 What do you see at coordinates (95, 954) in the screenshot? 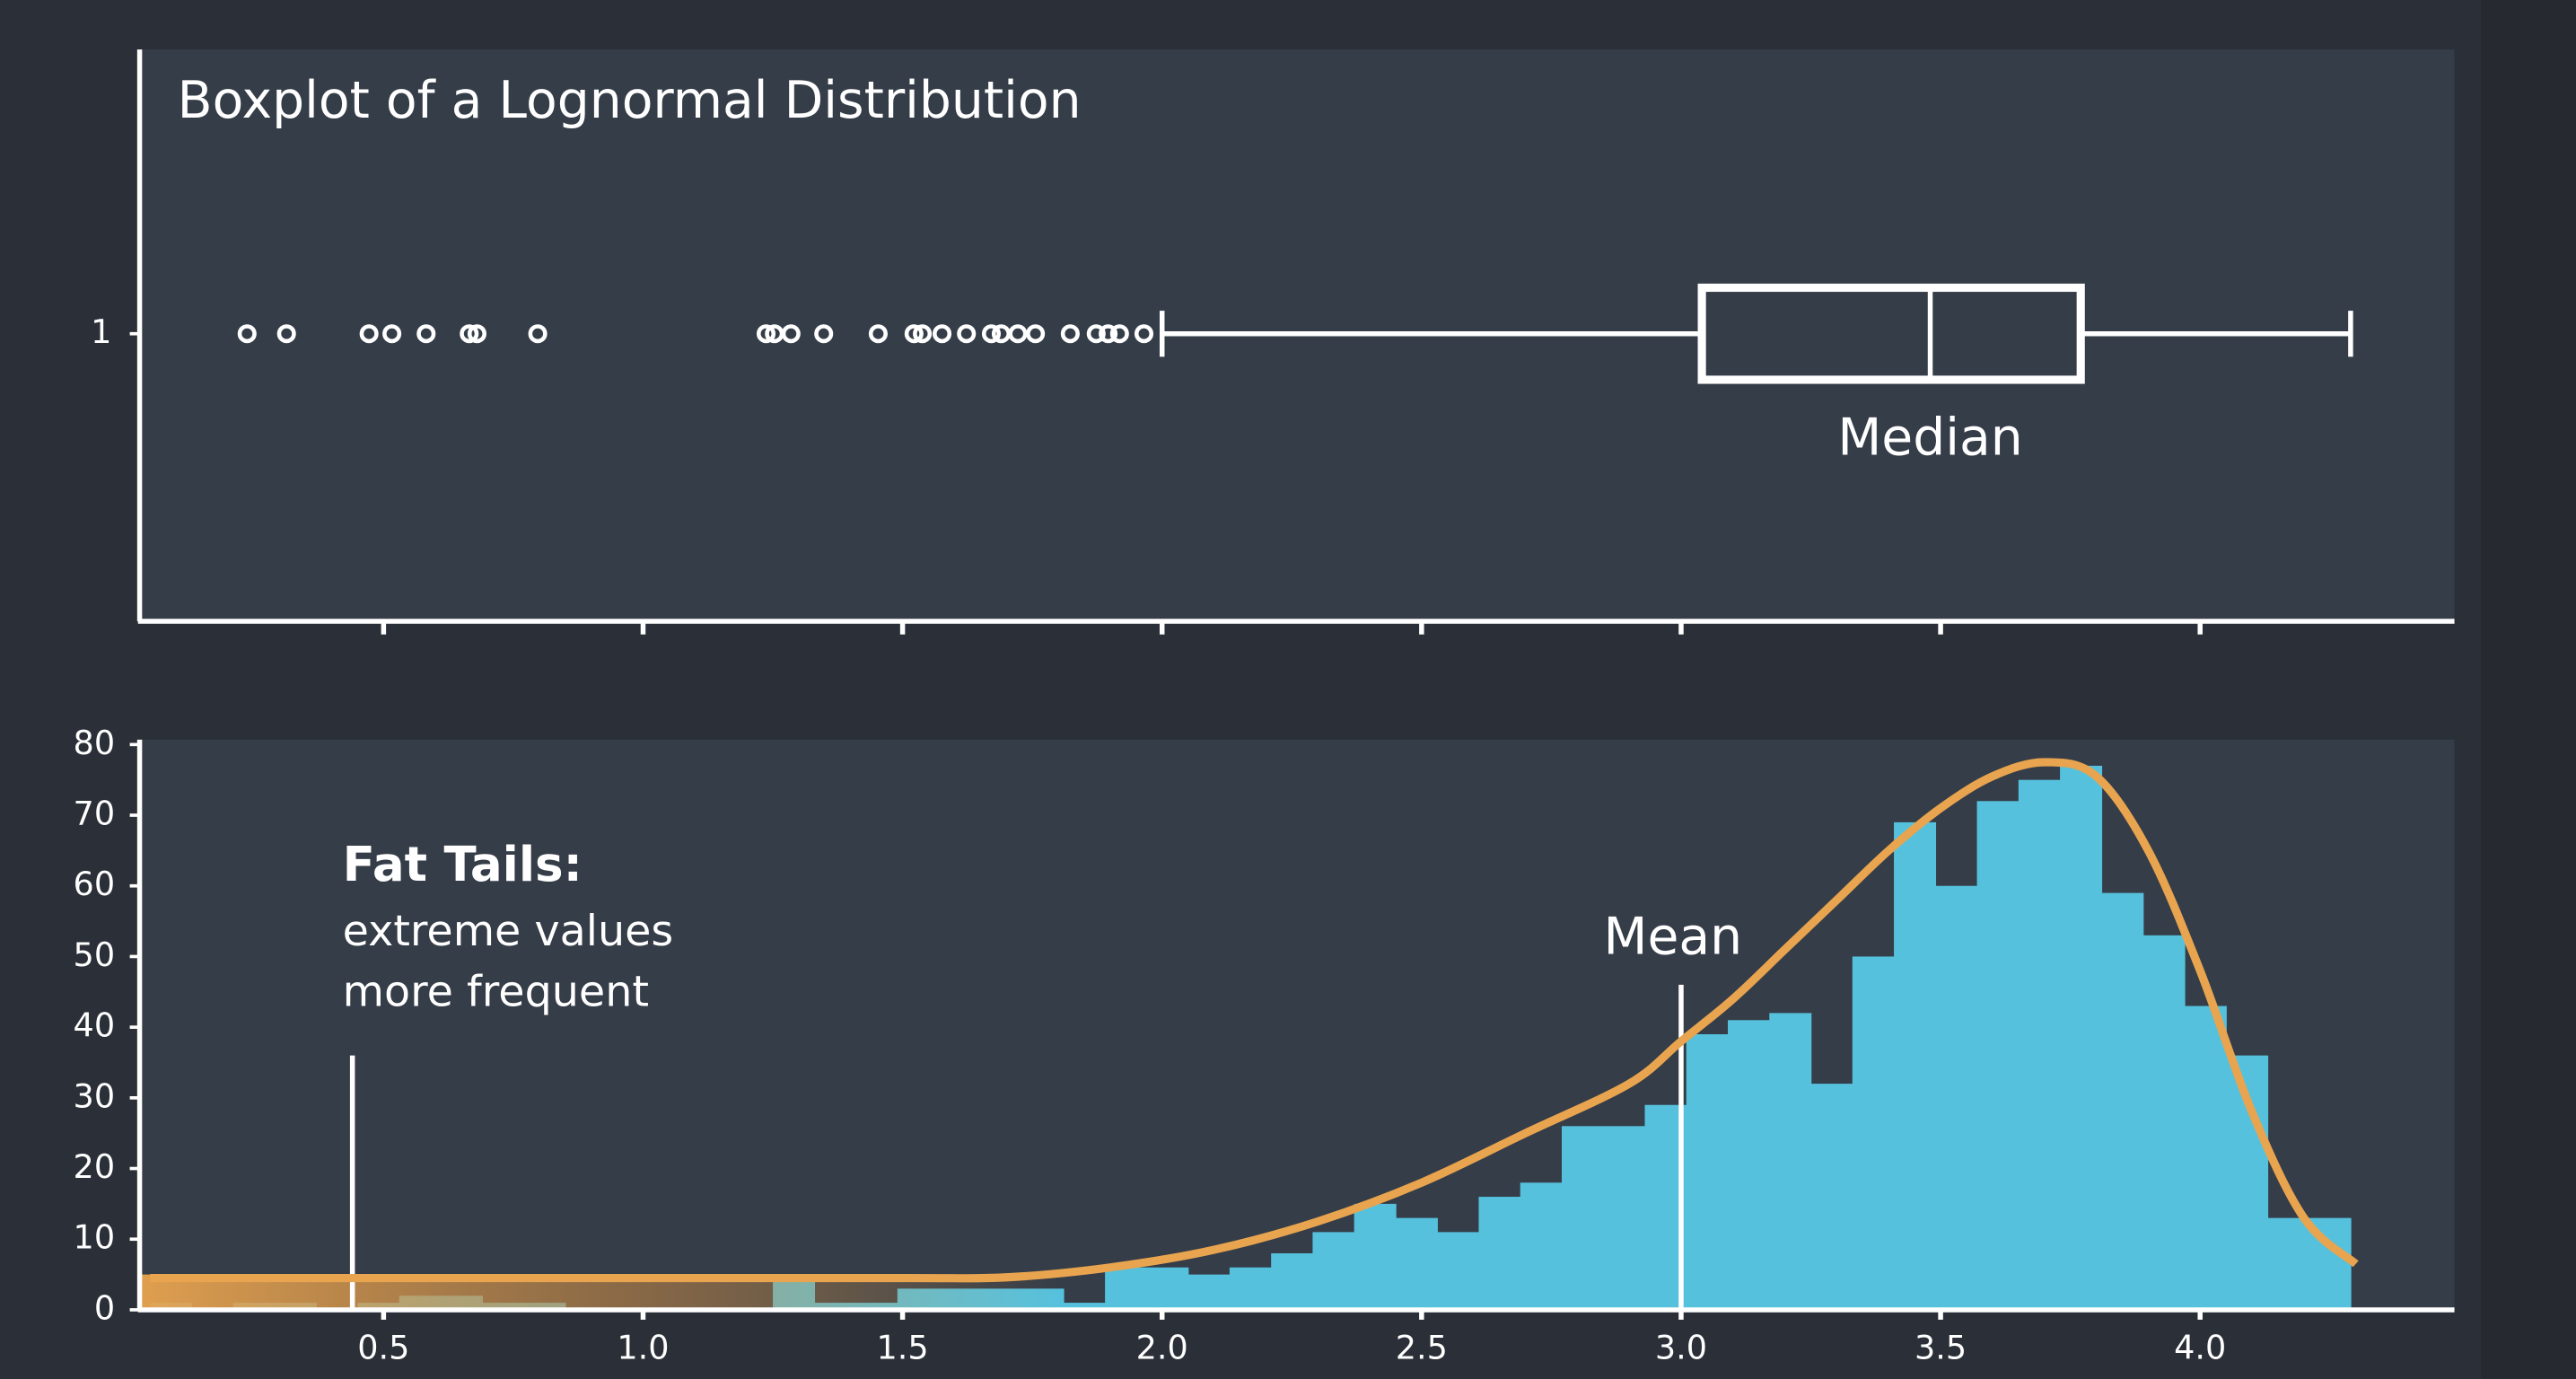
I see `y-tick-label: 50` at bounding box center [95, 954].